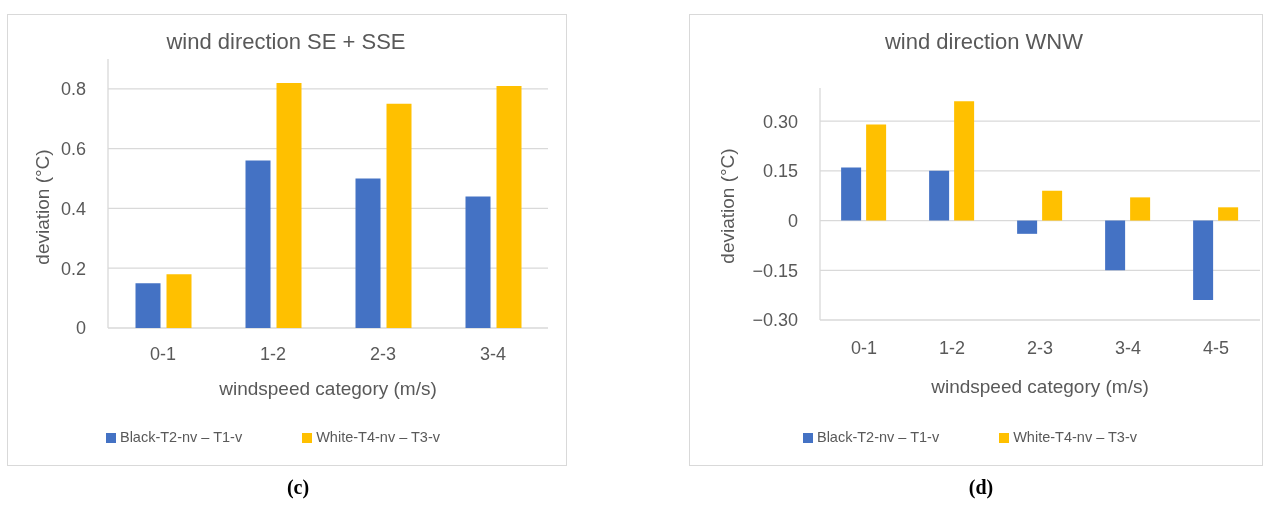 This screenshot has height=515, width=1264. Describe the element at coordinates (73, 149) in the screenshot. I see `y-tick-label: 0.6` at that location.